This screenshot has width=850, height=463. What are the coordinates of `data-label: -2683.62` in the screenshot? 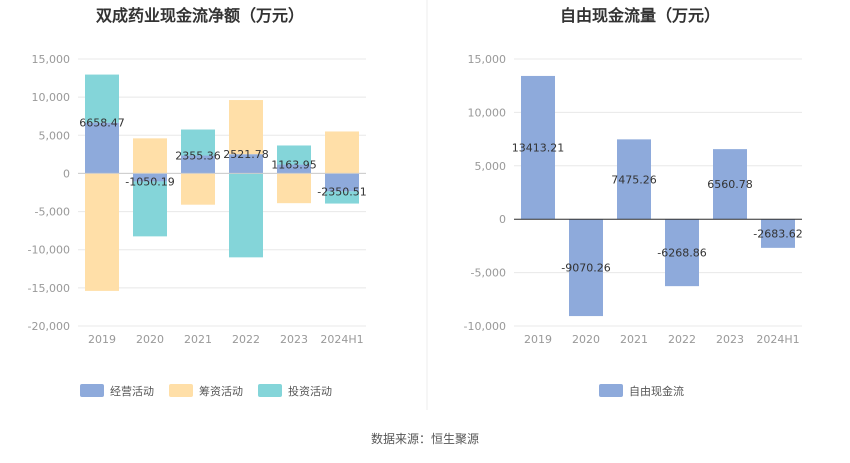 It's located at (777, 234).